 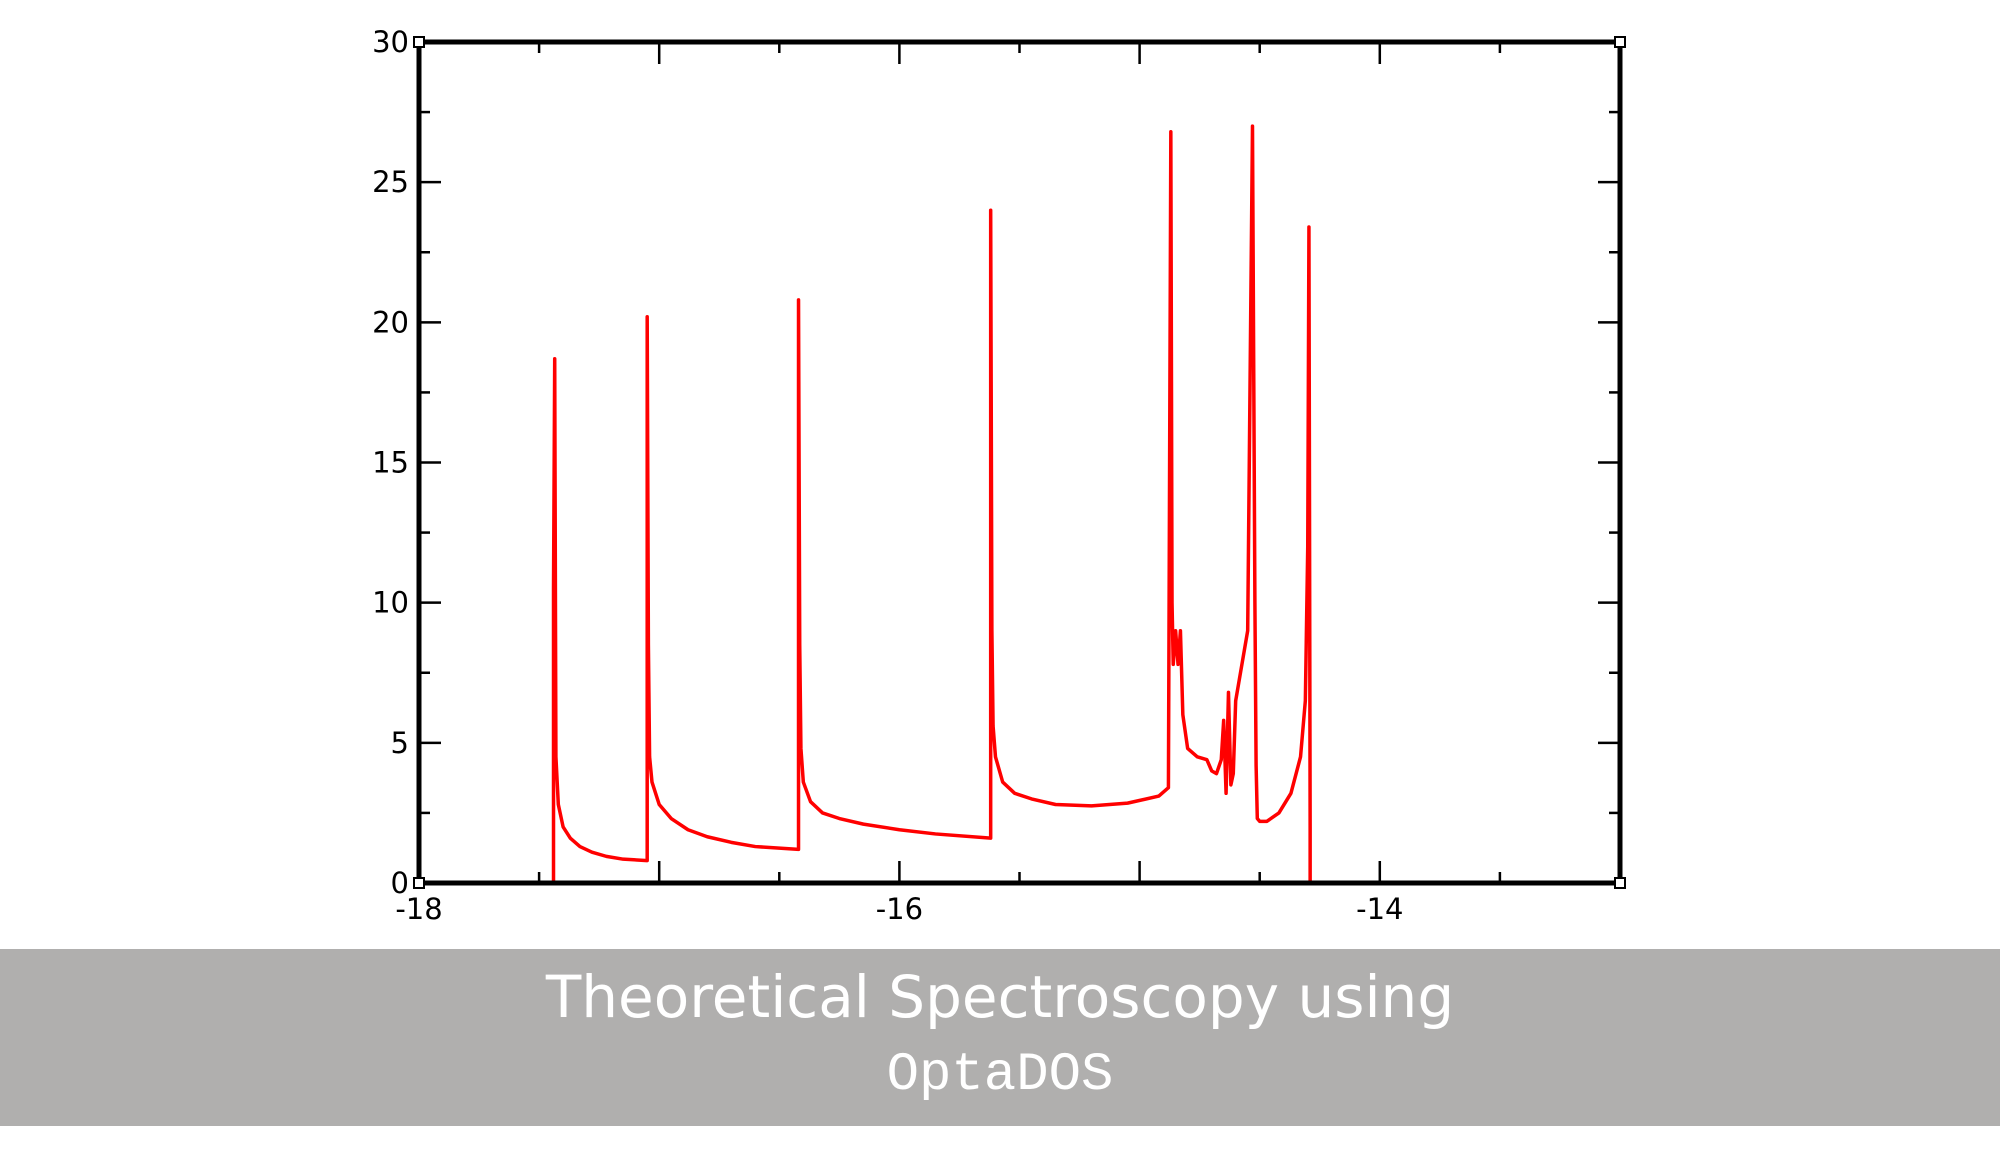 I want to click on y-tick-label: 0, so click(x=400, y=883).